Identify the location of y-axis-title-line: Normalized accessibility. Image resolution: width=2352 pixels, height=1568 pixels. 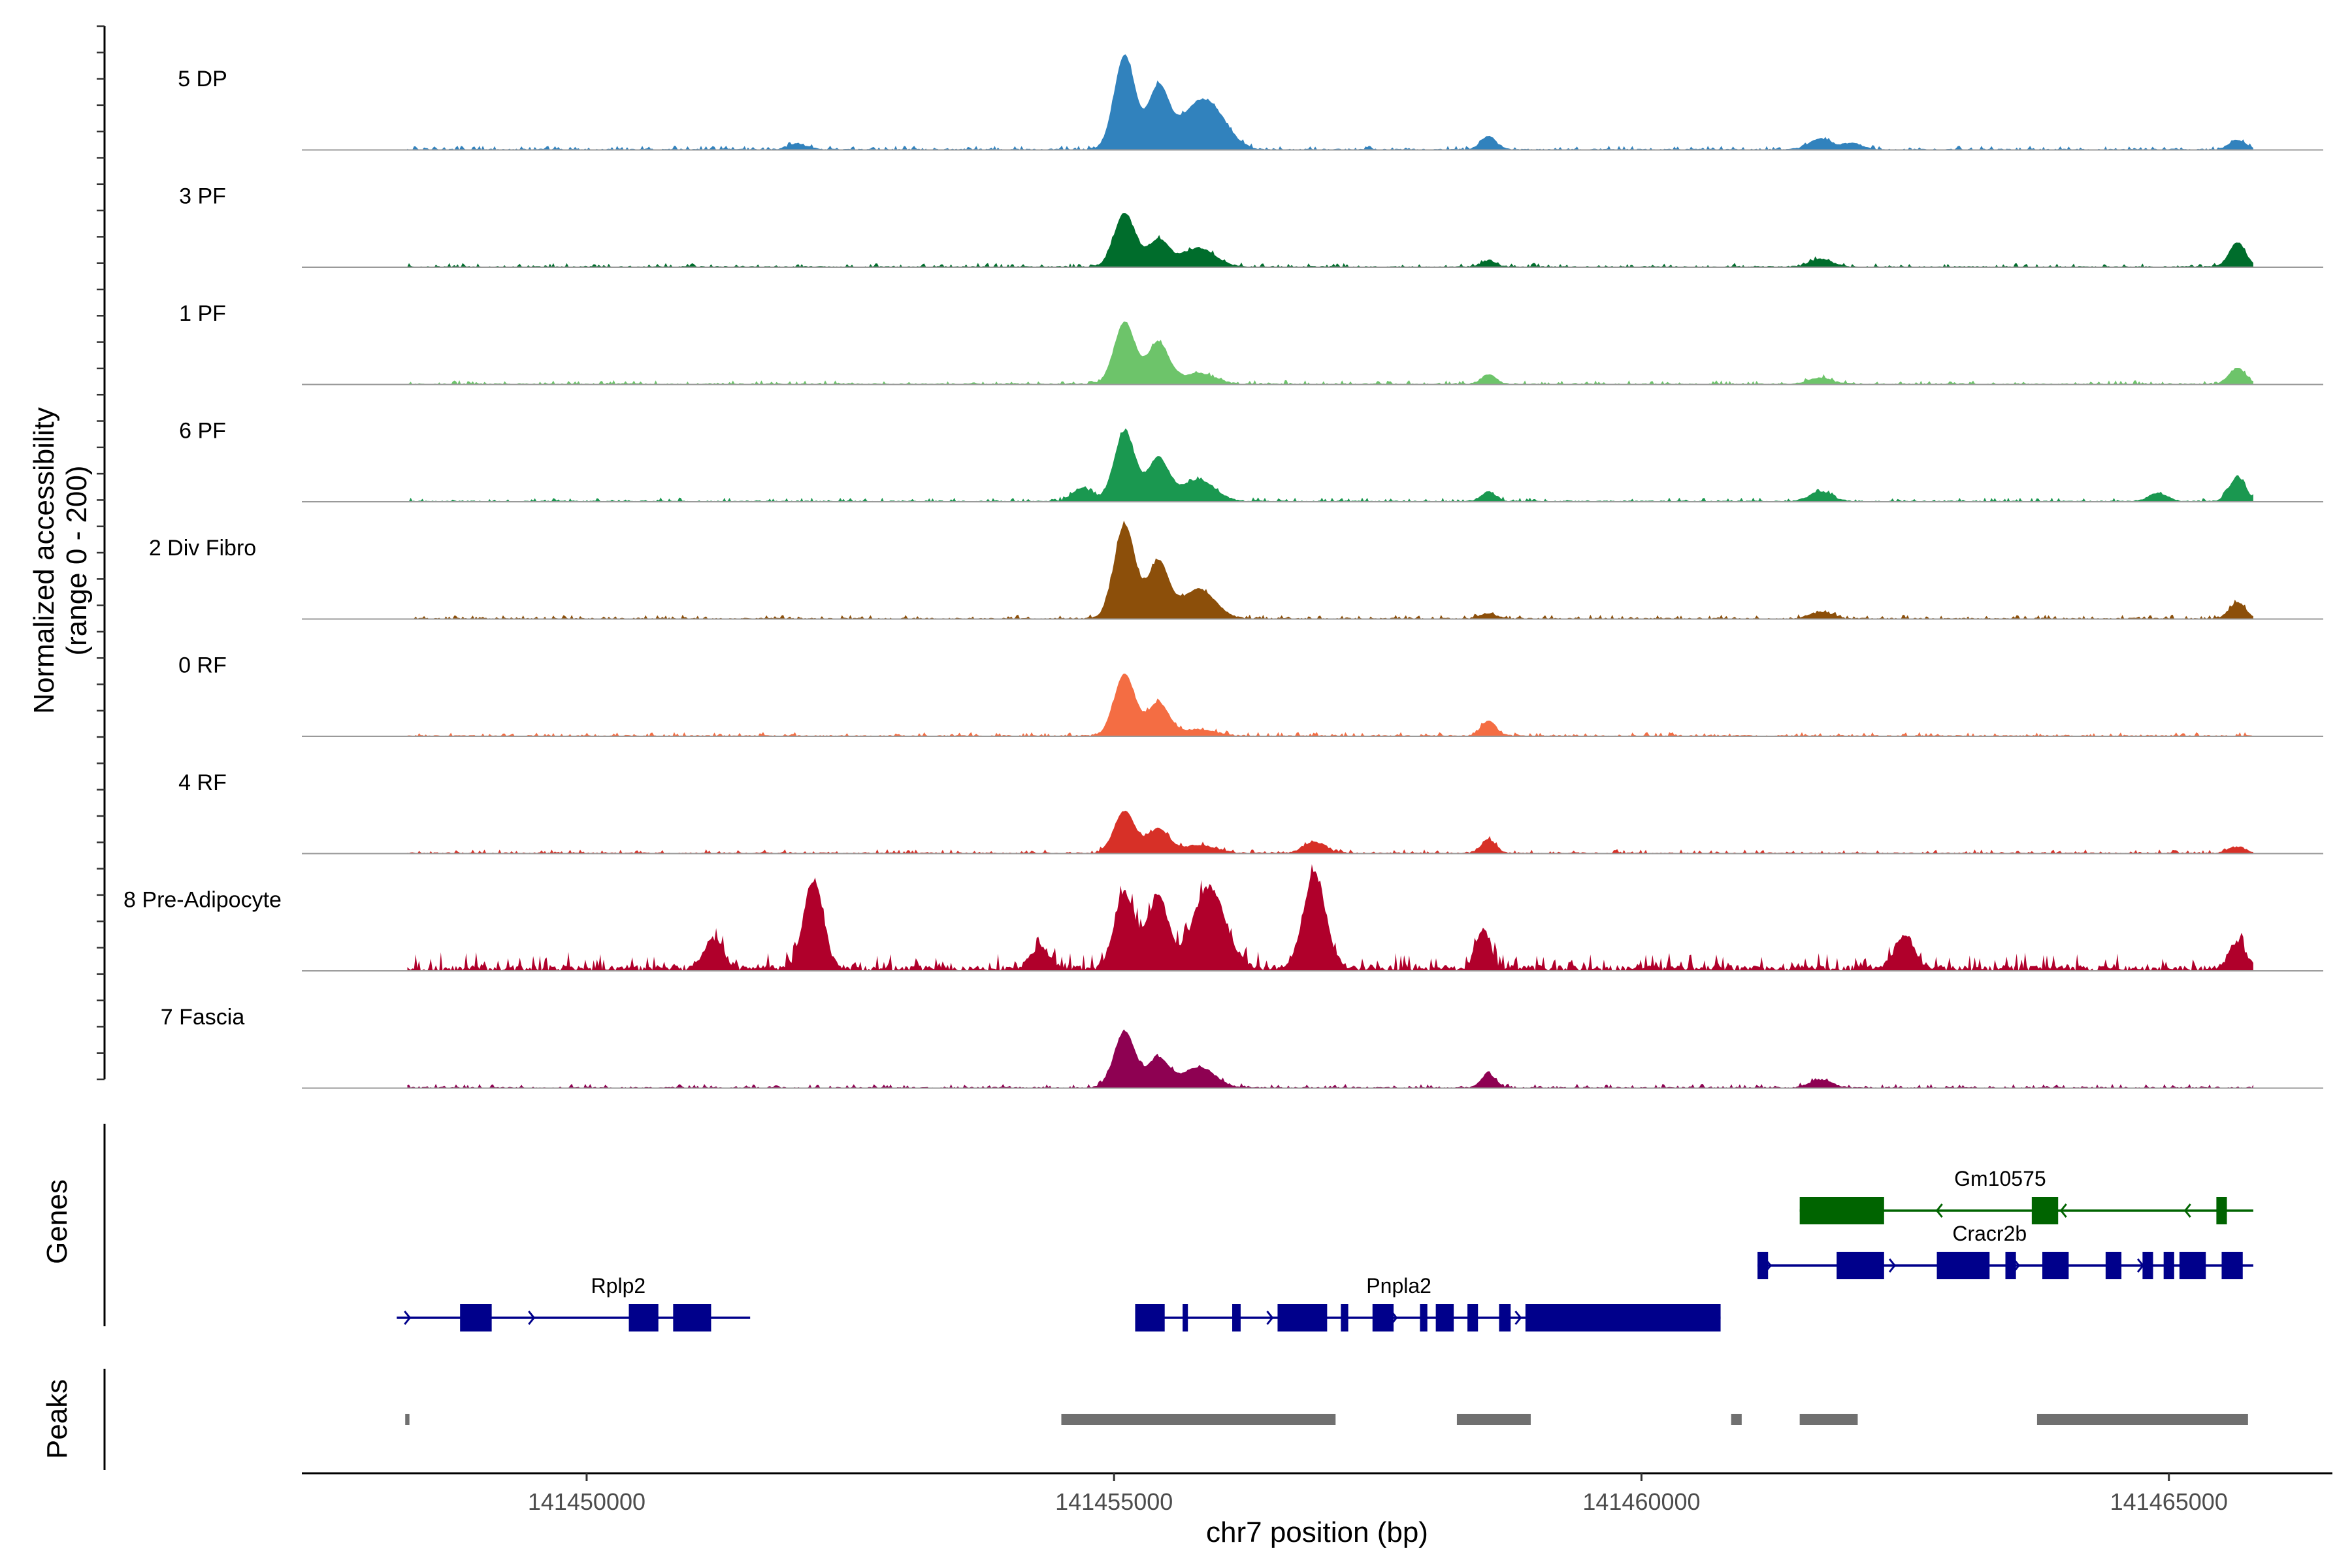
(44, 560).